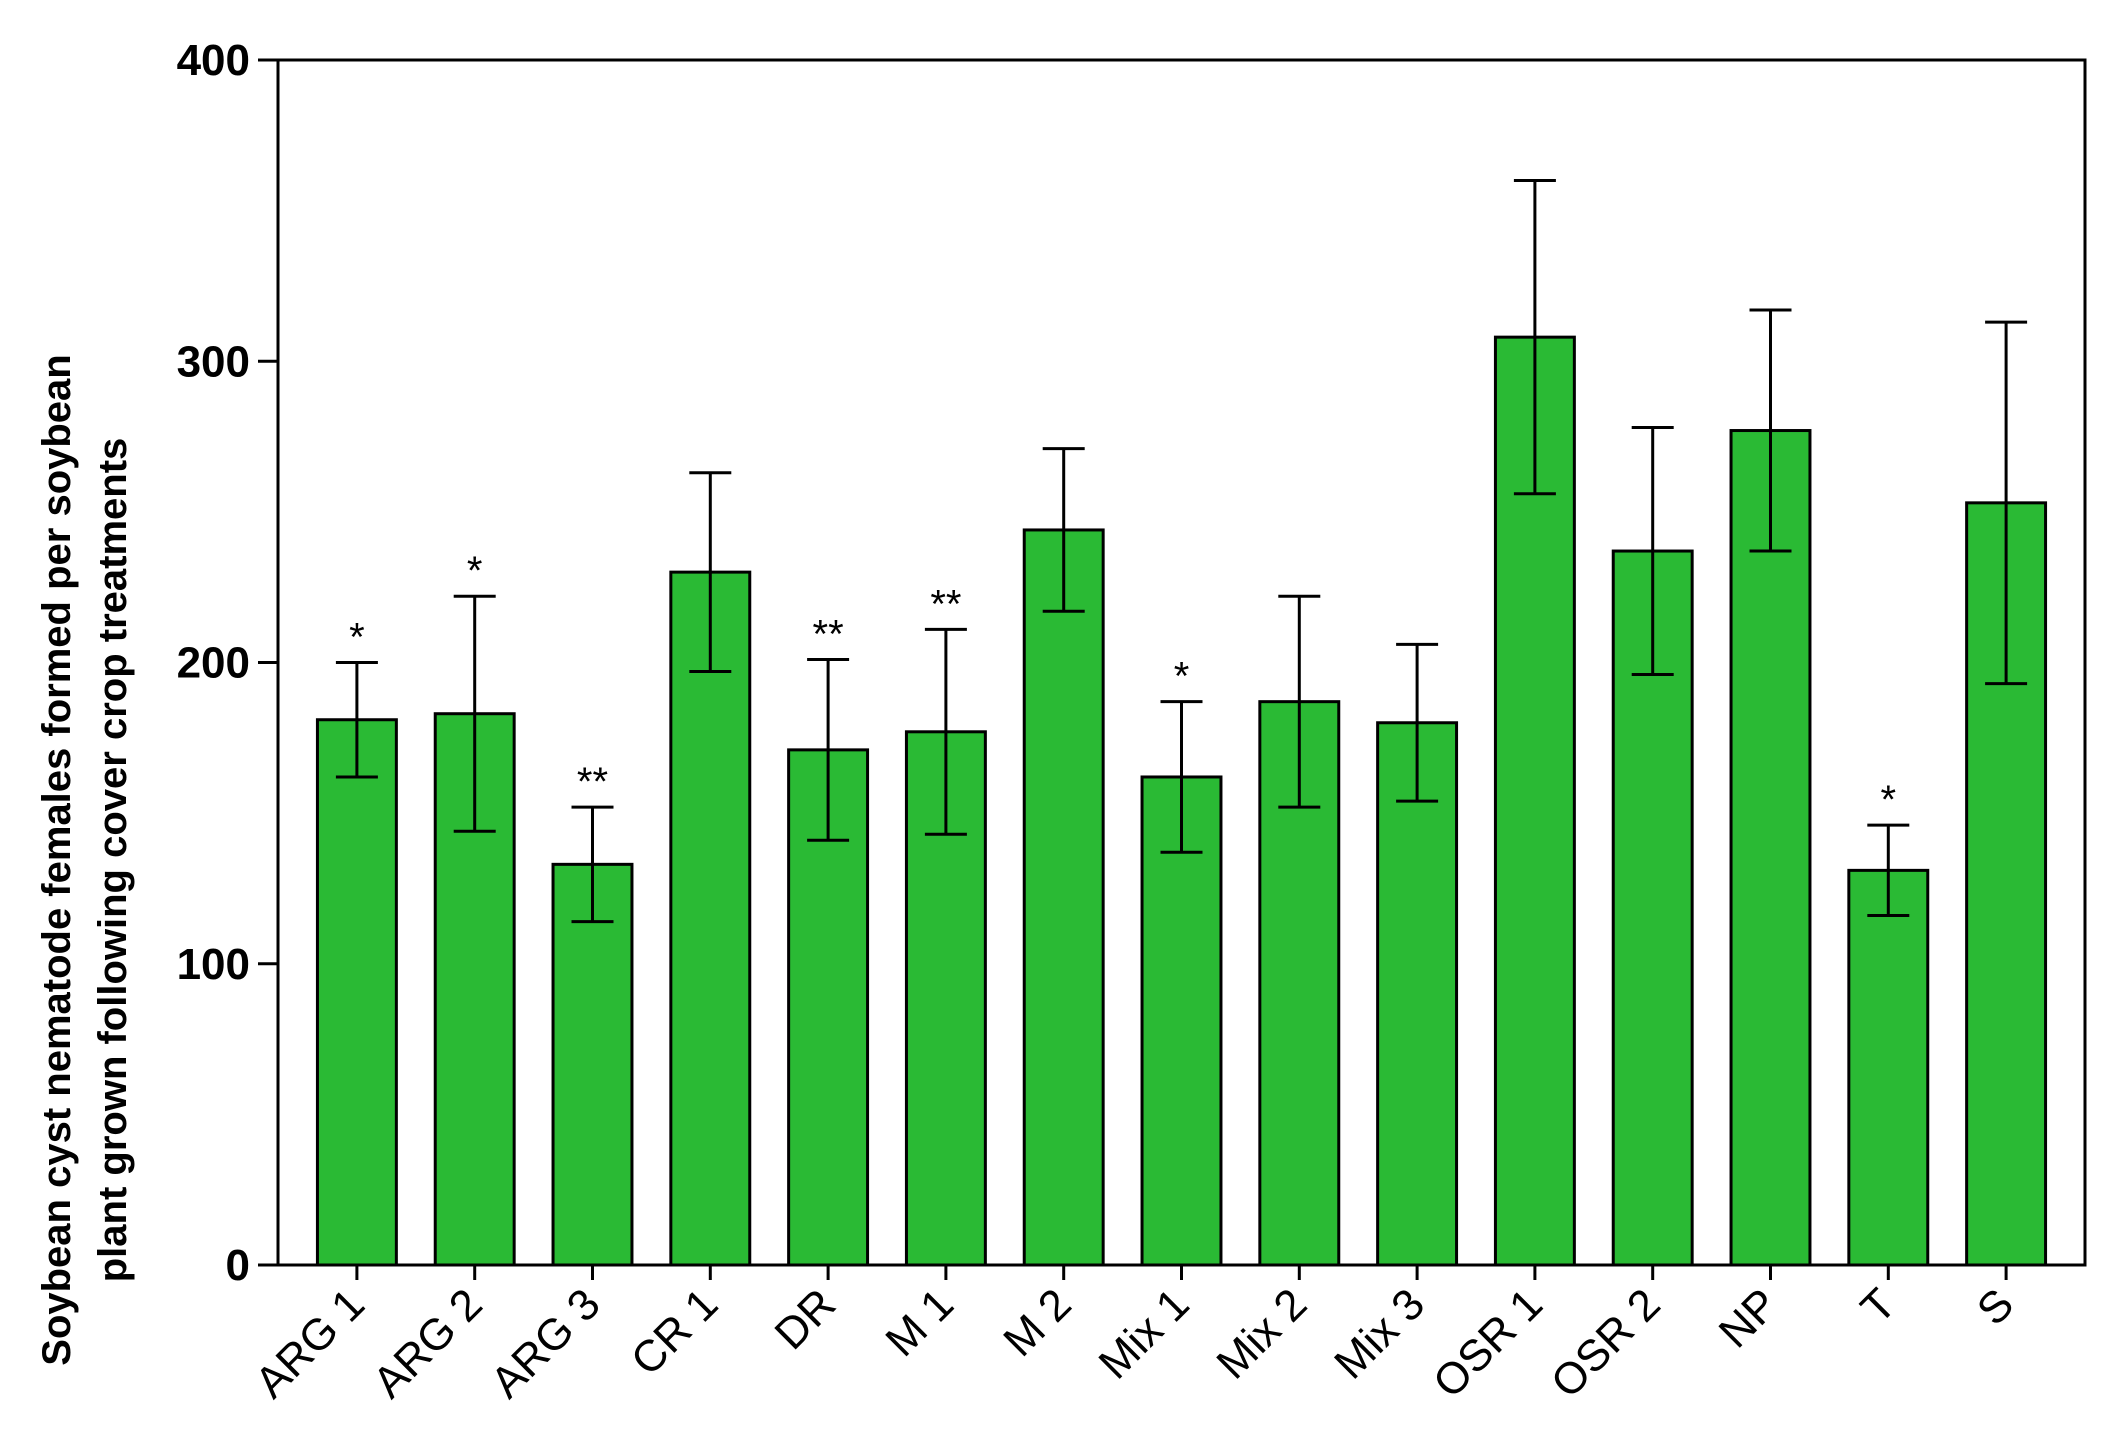 The width and height of the screenshot is (2109, 1446). I want to click on significance-mark-13: *, so click(1889, 800).